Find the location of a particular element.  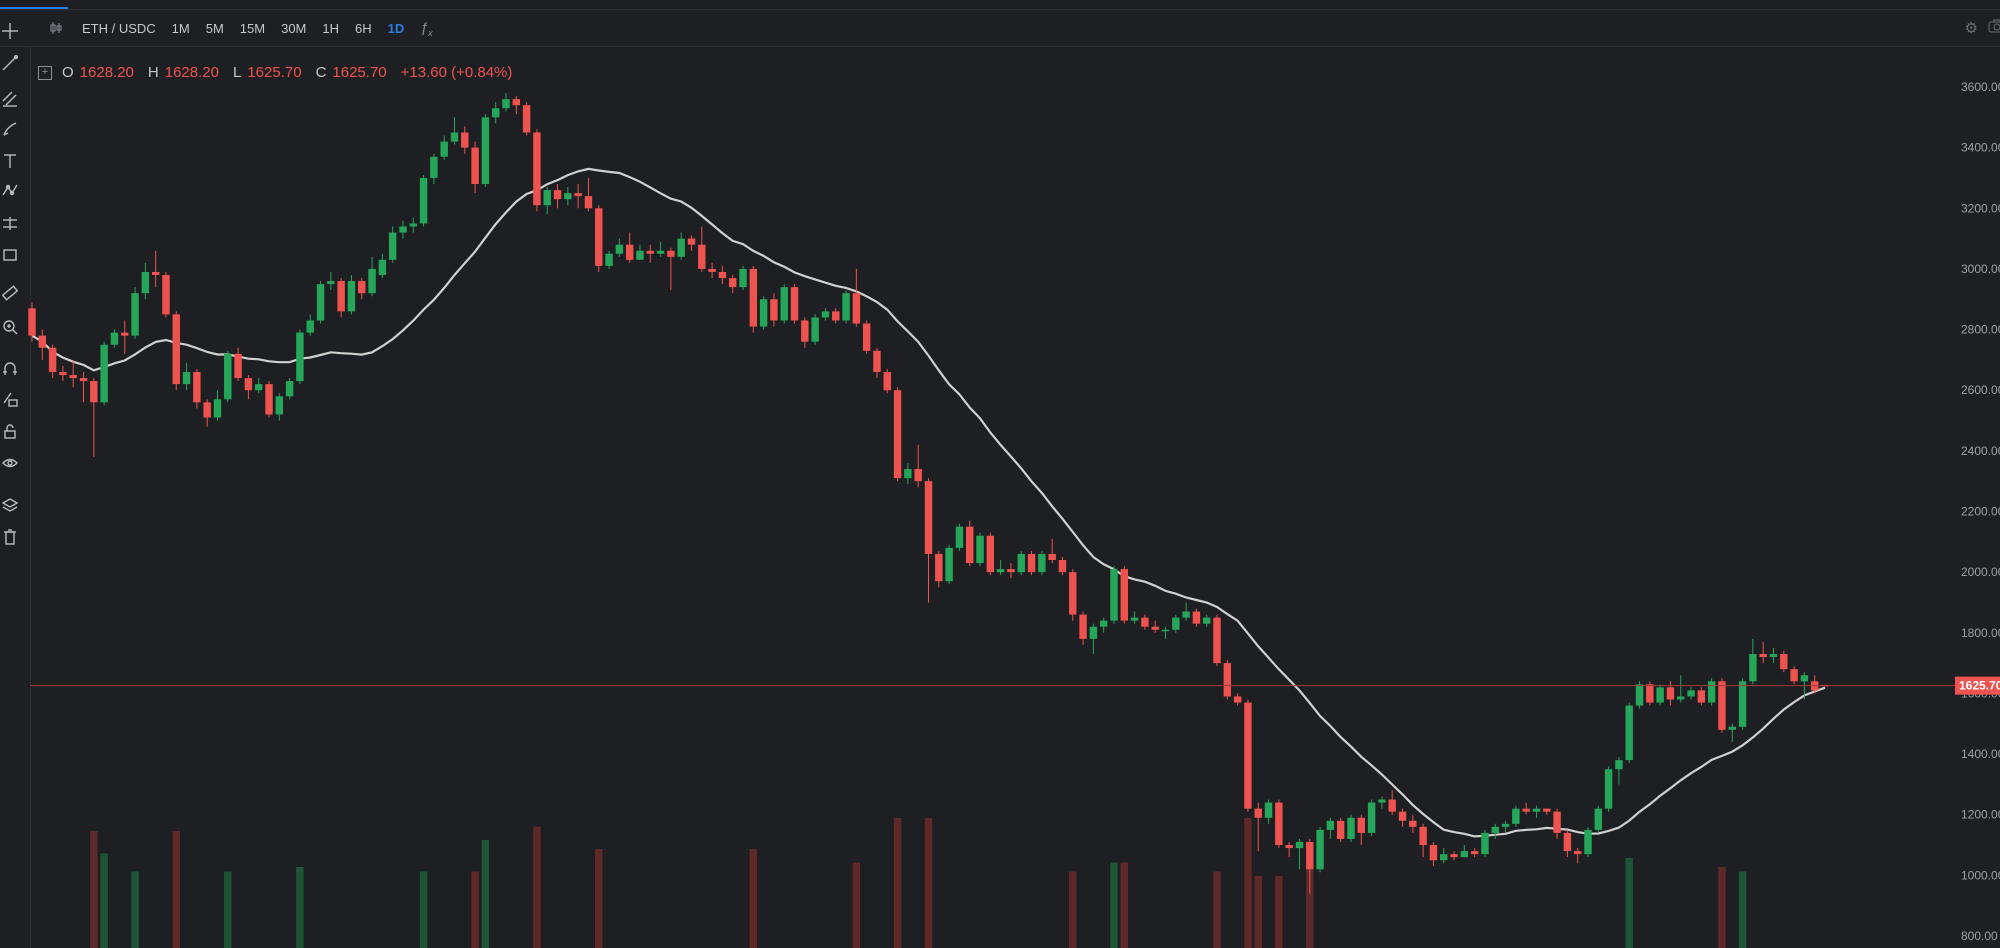

layers-icon is located at coordinates (10, 505).